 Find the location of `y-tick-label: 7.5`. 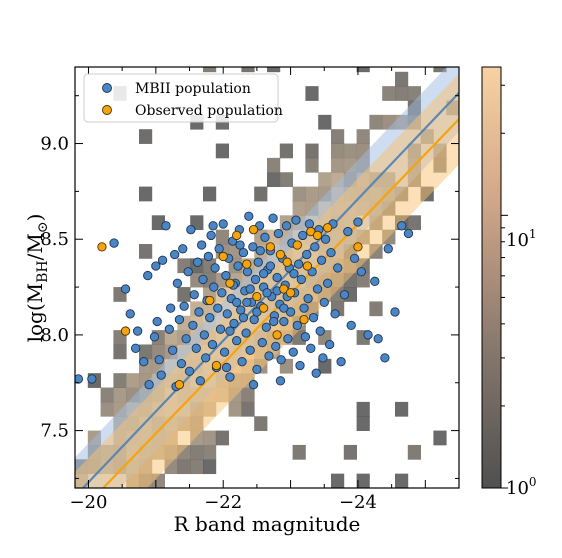

y-tick-label: 7.5 is located at coordinates (54, 431).